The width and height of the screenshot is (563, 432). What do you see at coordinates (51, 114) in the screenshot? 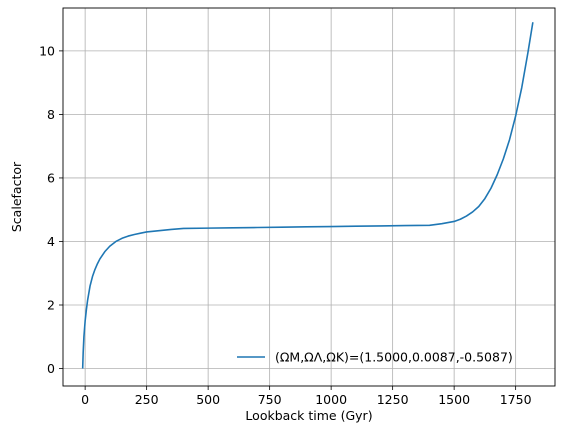
I see `y-tick-label: 8` at bounding box center [51, 114].